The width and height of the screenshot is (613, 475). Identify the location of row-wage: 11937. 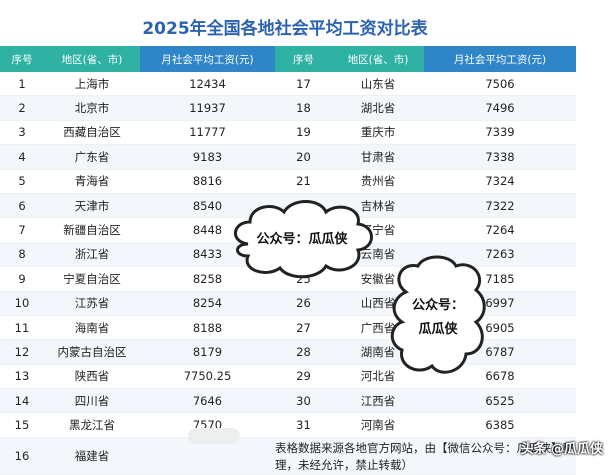
(207, 108).